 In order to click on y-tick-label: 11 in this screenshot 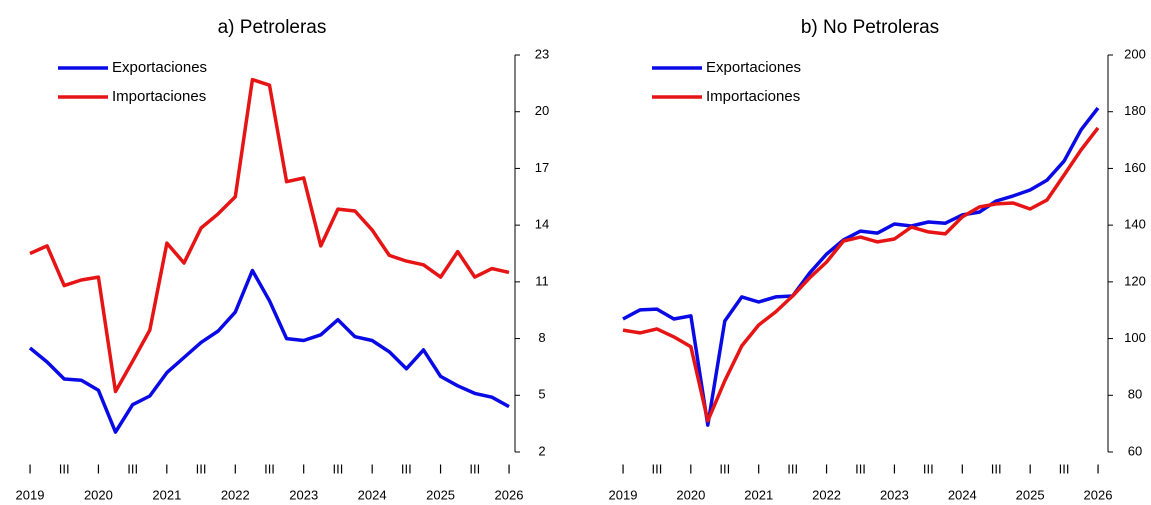, I will do `click(542, 280)`.